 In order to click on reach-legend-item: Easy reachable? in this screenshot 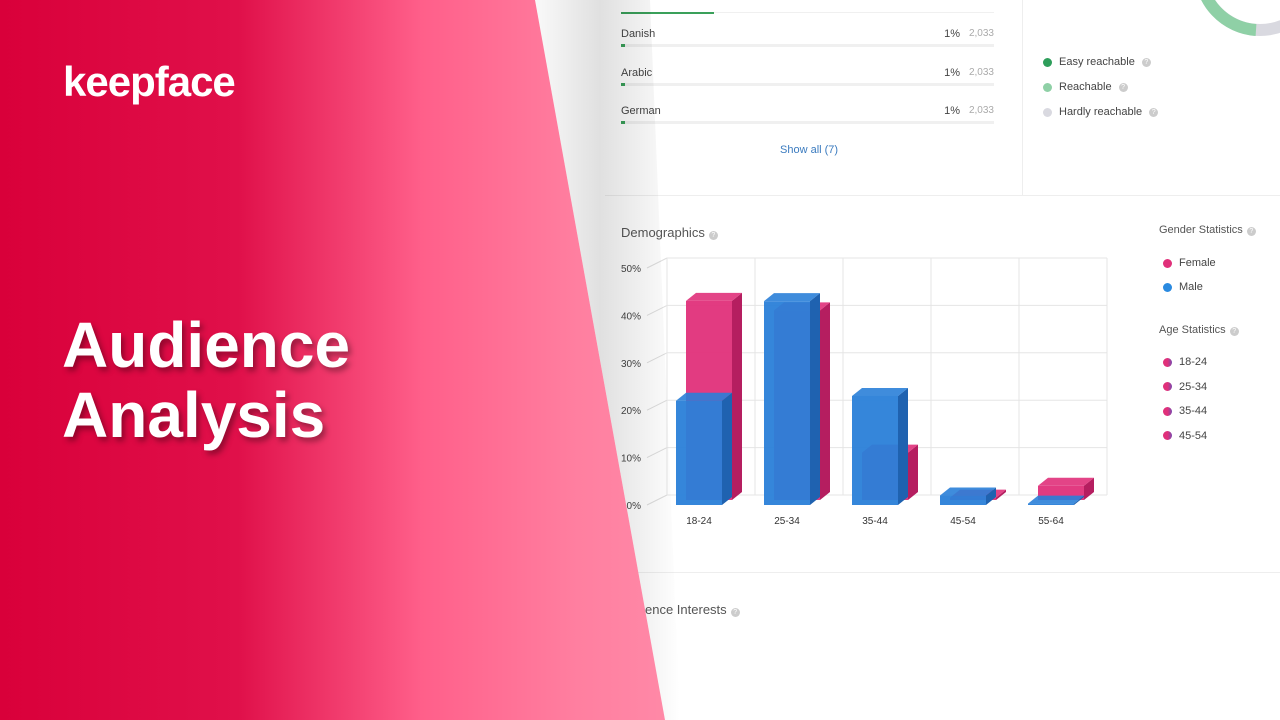, I will do `click(1097, 62)`.